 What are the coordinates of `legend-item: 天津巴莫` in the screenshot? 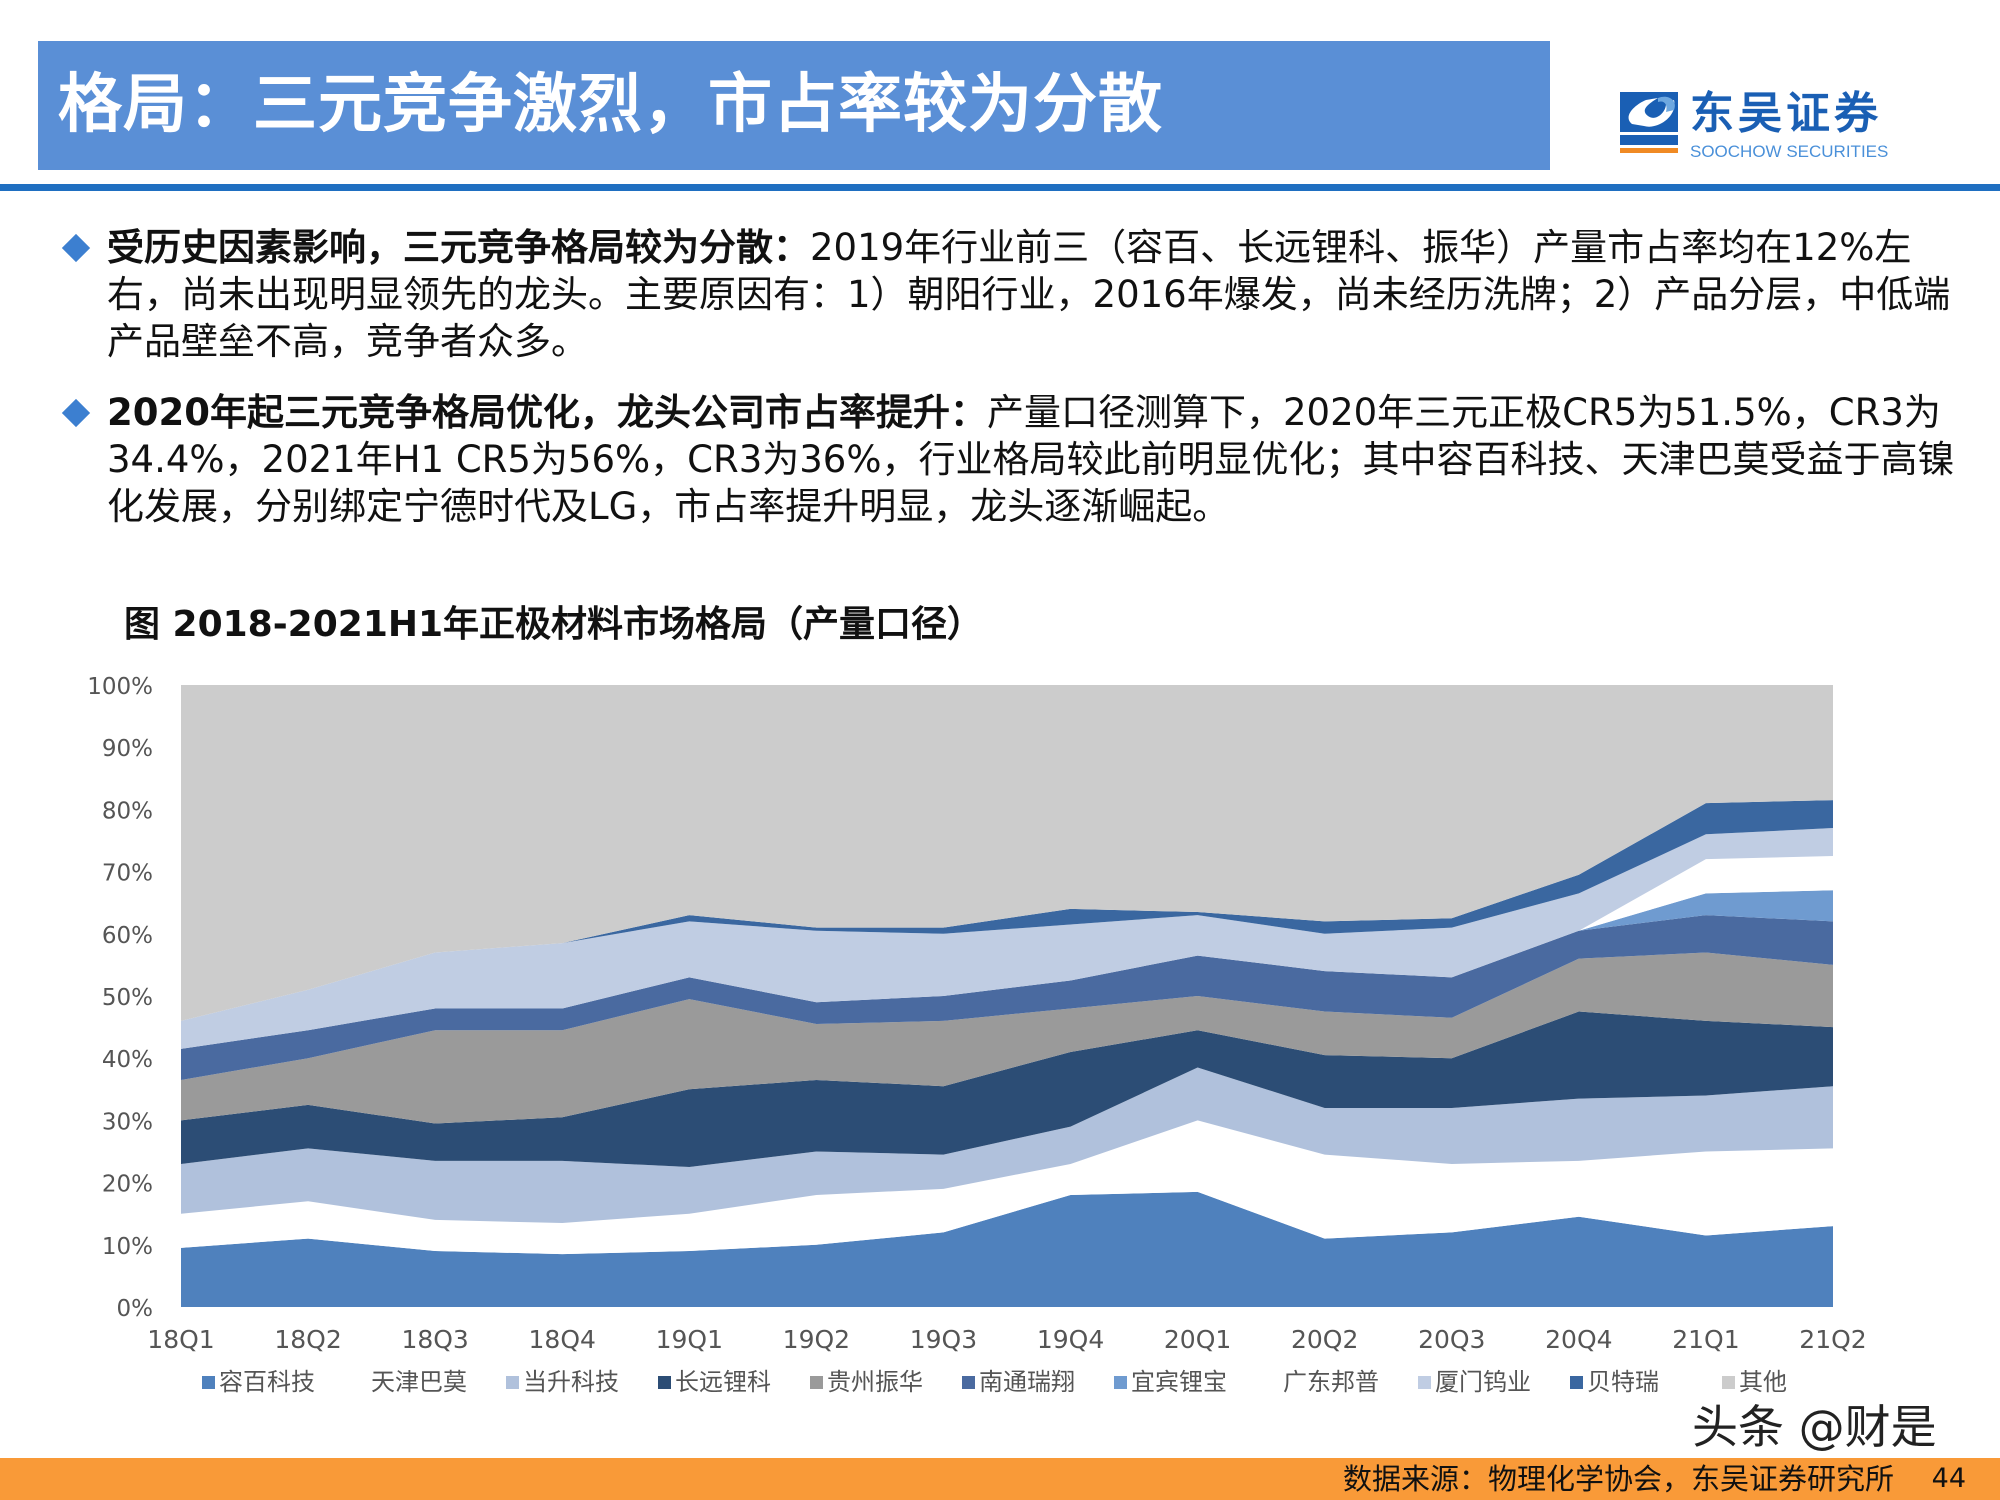 It's located at (430, 1382).